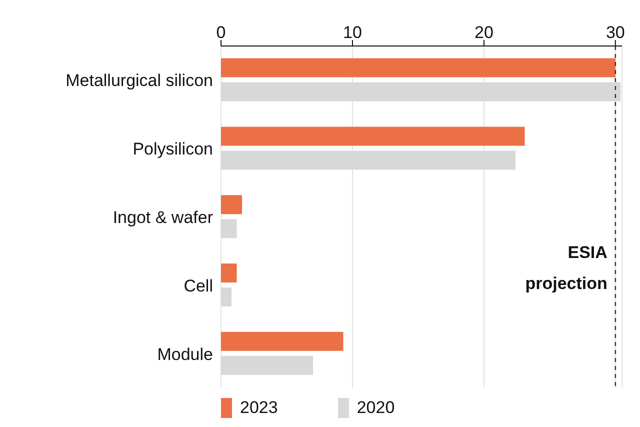  What do you see at coordinates (198, 286) in the screenshot?
I see `y-tick-label: Cell` at bounding box center [198, 286].